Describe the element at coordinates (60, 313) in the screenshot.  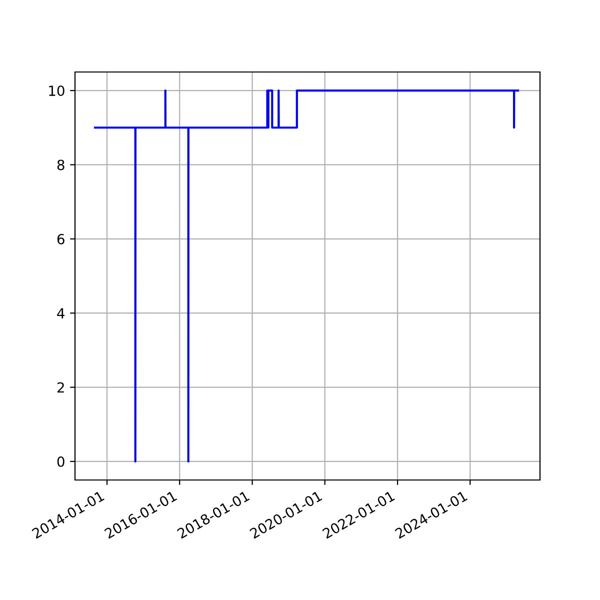
I see `y-tick-label: 4` at that location.